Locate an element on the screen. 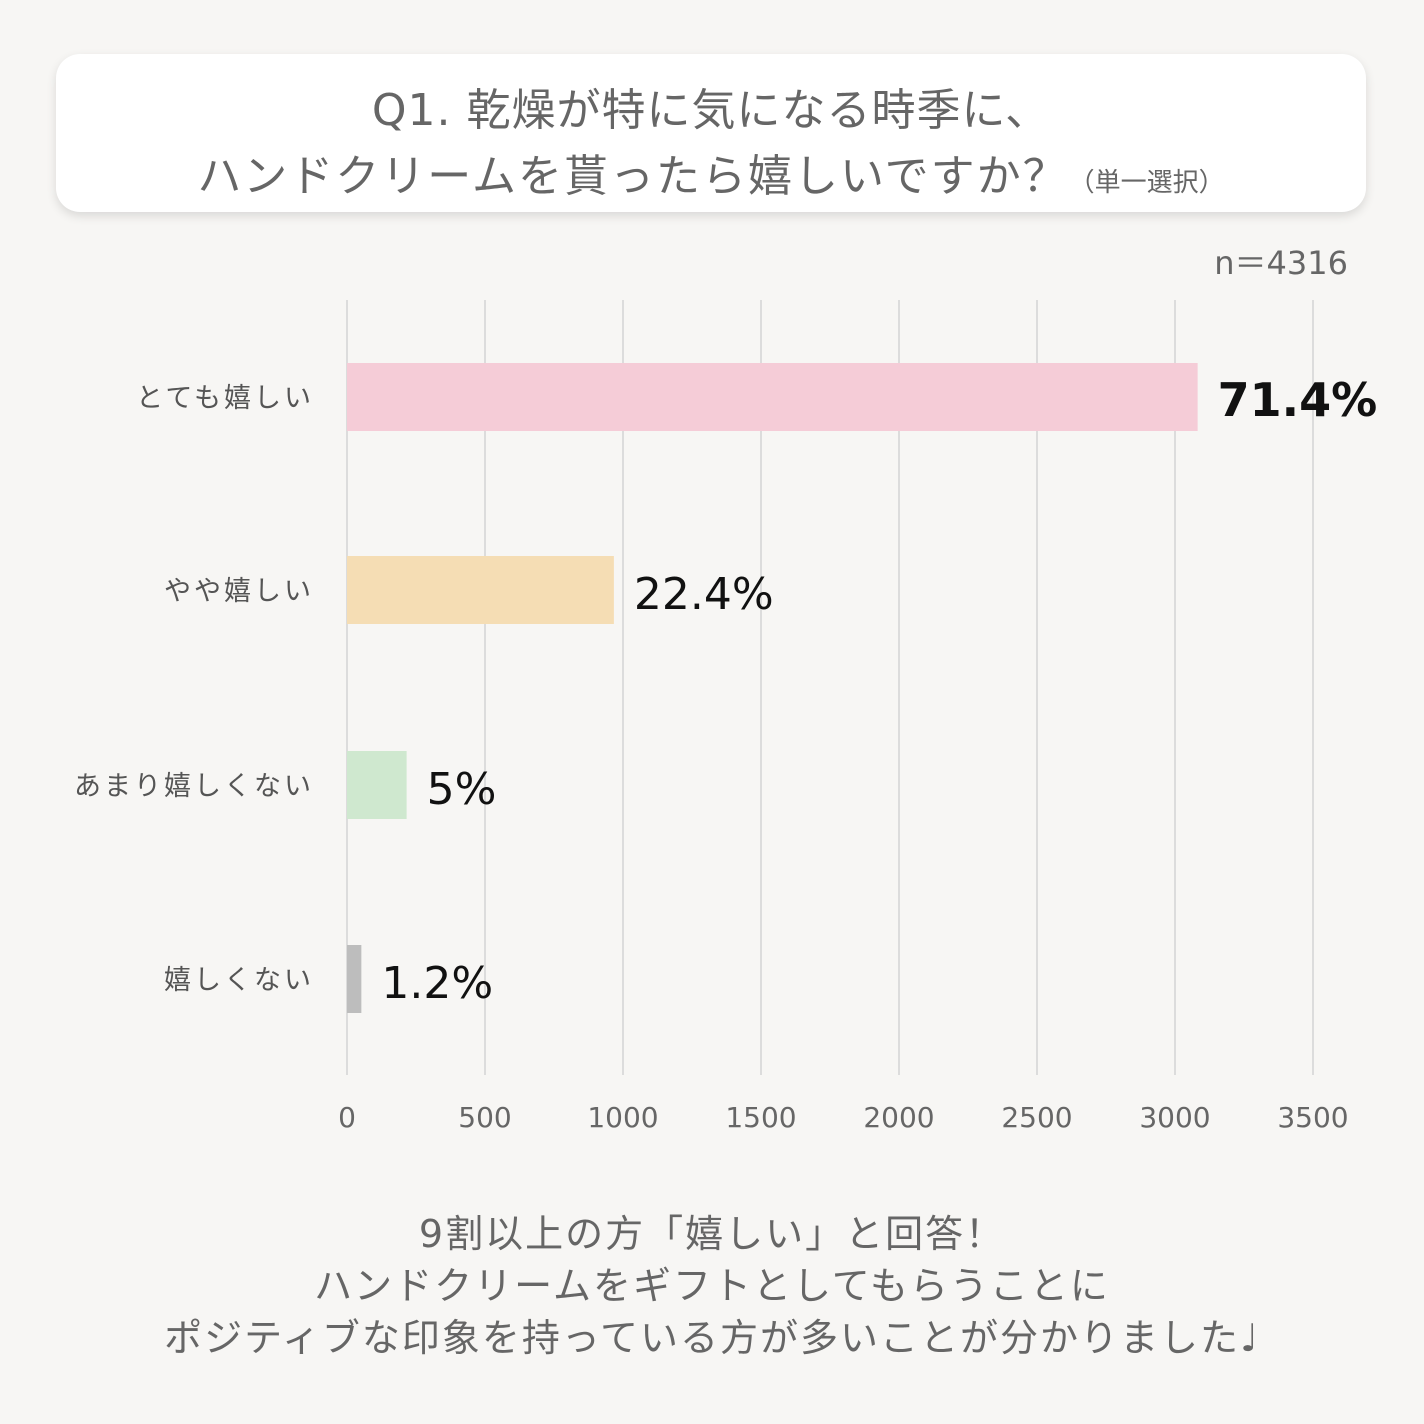 This screenshot has width=1424, height=1424. x-tick-label: 1500 is located at coordinates (760, 1117).